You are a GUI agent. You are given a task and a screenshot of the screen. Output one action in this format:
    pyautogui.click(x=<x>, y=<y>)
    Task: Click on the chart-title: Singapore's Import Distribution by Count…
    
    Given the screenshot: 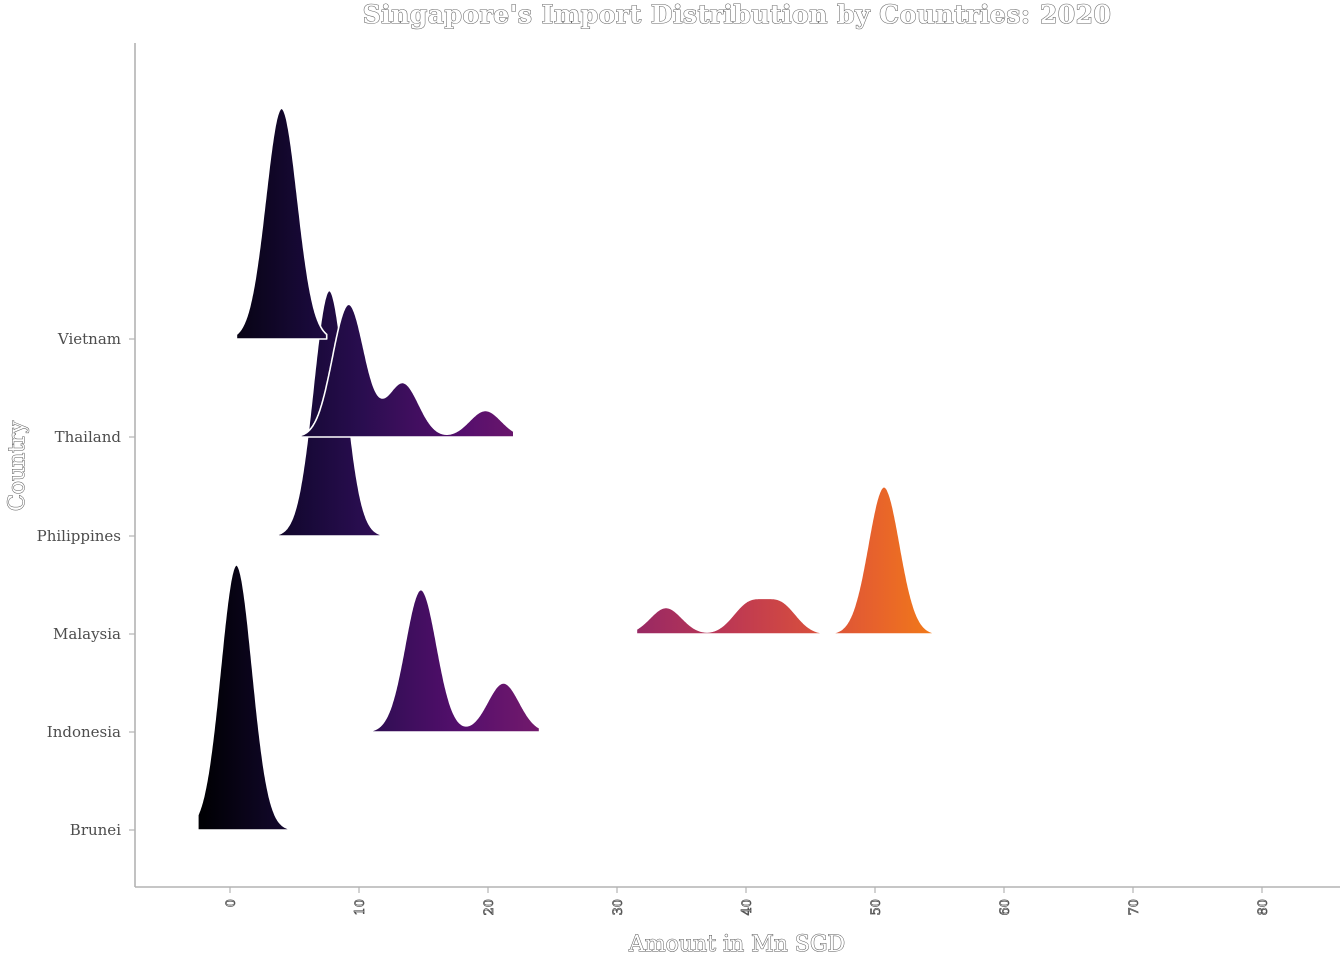 What is the action you would take?
    pyautogui.click(x=737, y=14)
    